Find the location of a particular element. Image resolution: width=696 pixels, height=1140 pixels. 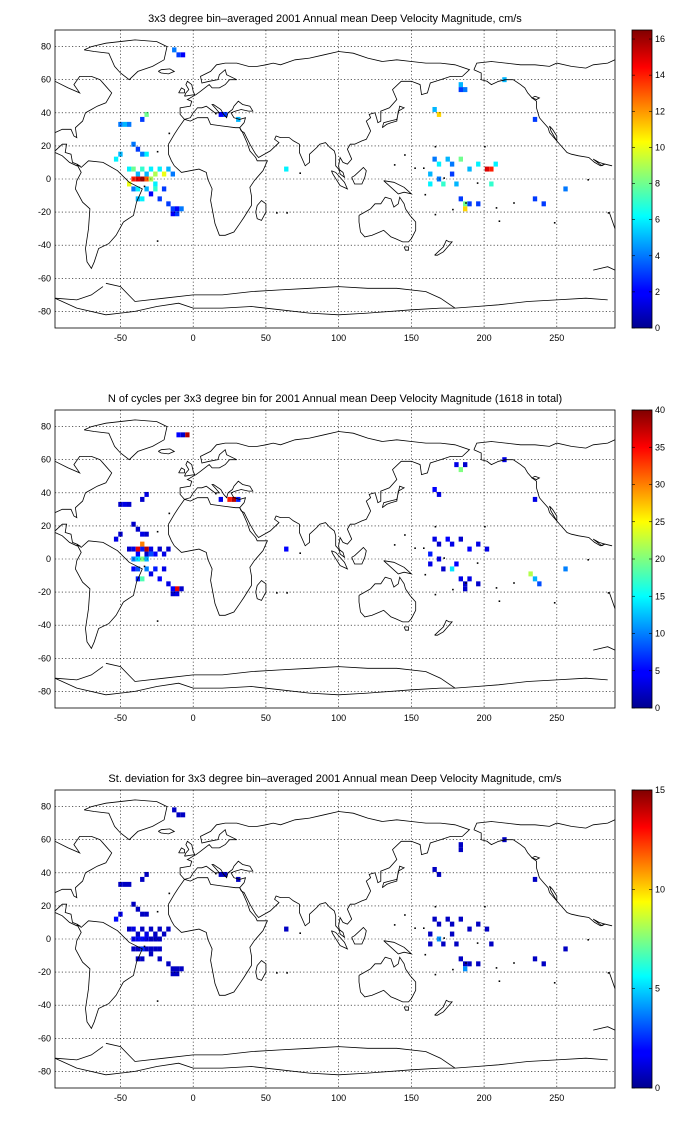

y-tick-label: 0 is located at coordinates (48, 939).